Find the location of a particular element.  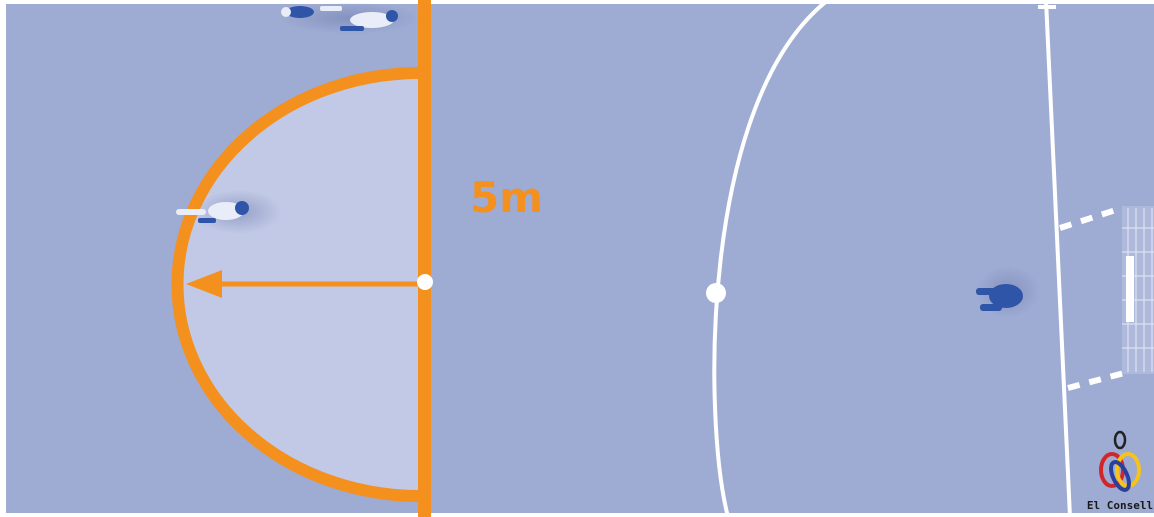

field-player-figure is located at coordinates (229, 212).